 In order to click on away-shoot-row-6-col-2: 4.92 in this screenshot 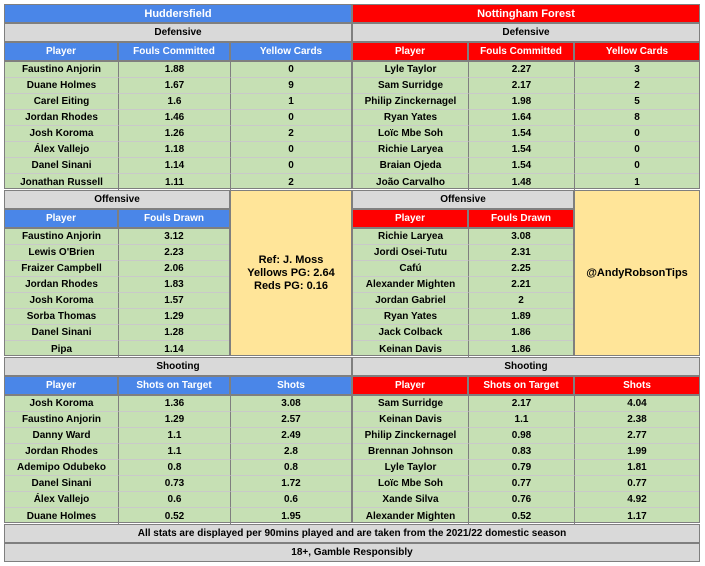, I will do `click(637, 500)`.